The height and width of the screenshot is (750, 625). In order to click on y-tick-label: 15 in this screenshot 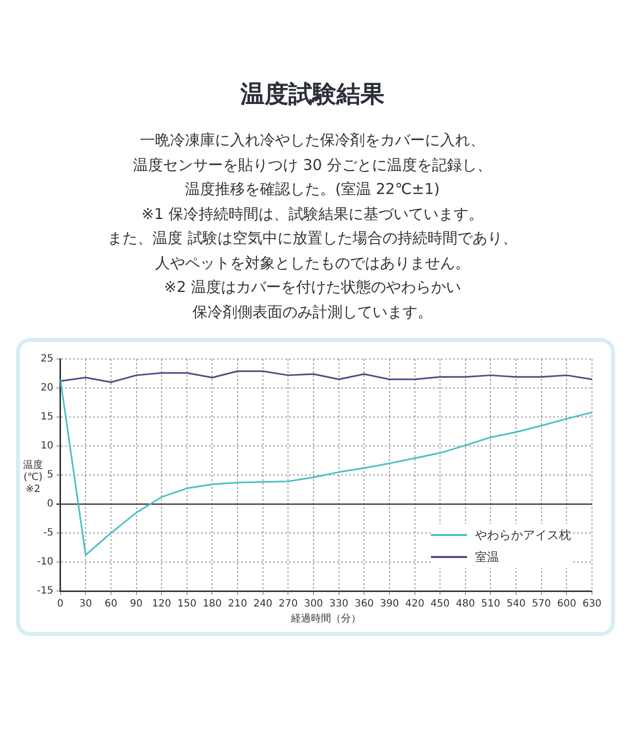, I will do `click(47, 417)`.